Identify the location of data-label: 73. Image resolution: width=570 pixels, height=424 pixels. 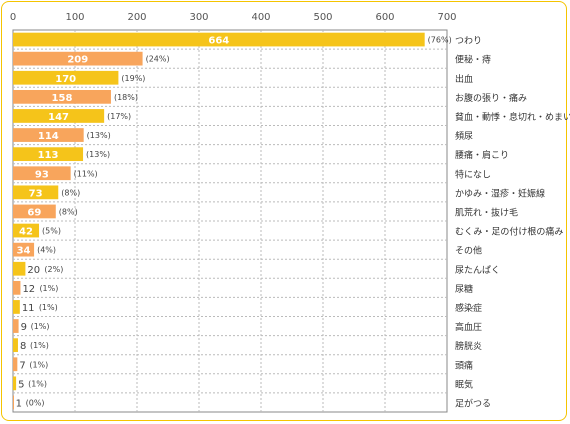
(36, 193).